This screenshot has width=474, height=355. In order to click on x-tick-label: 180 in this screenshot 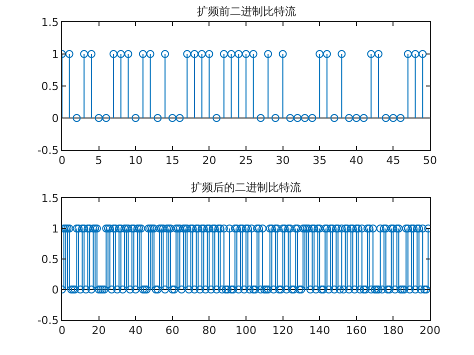, I will do `click(393, 331)`.